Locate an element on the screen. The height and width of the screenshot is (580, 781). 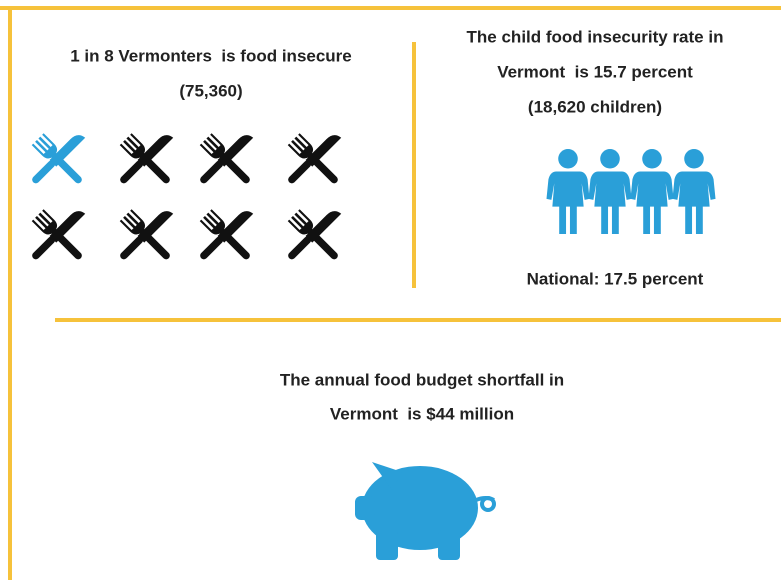
left-title: 1 in 8 Vermonters is food insecure is located at coordinates (211, 55).